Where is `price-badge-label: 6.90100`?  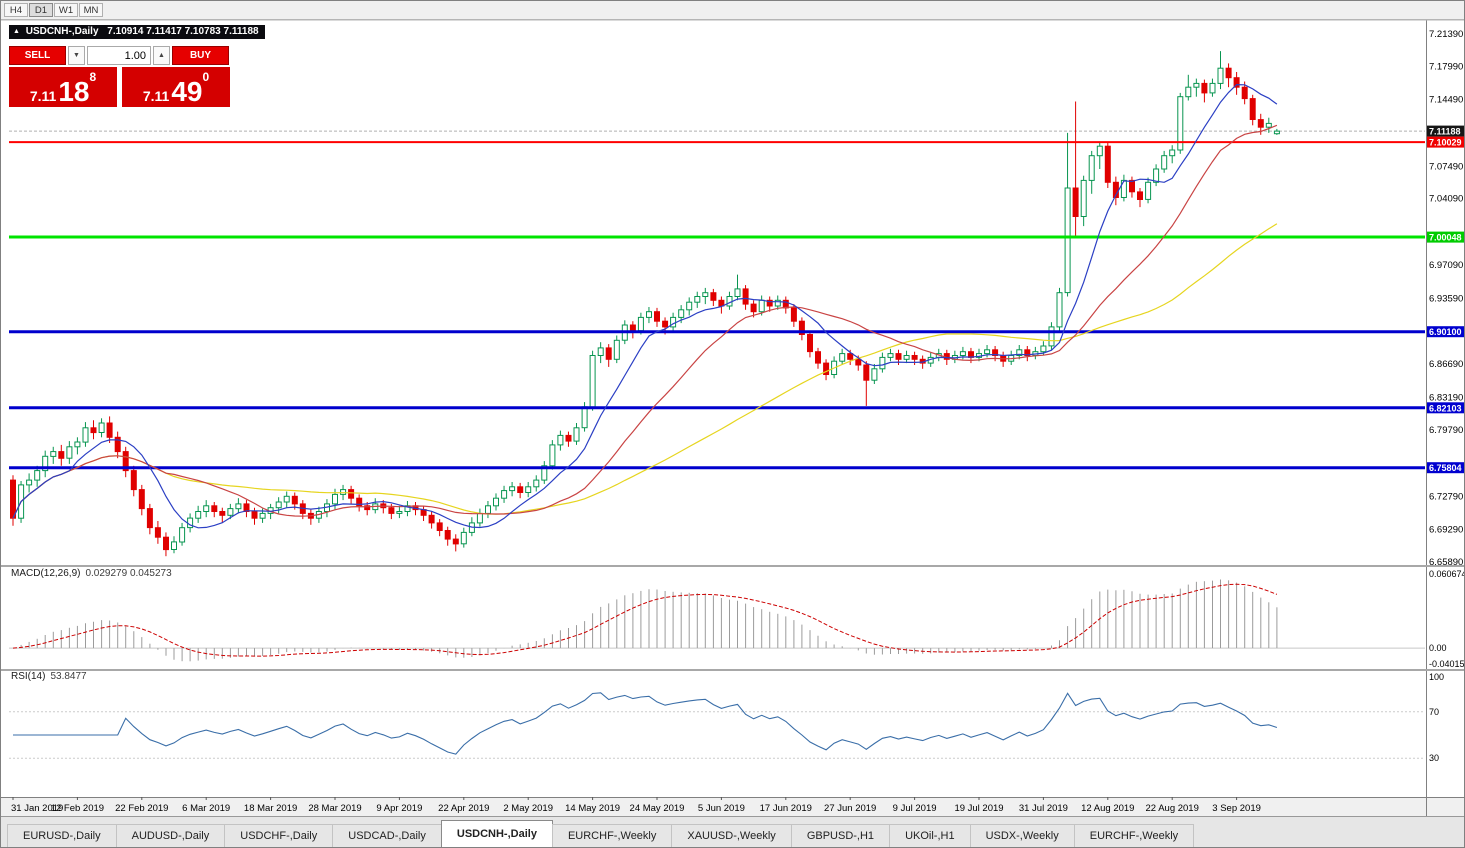 price-badge-label: 6.90100 is located at coordinates (1445, 332).